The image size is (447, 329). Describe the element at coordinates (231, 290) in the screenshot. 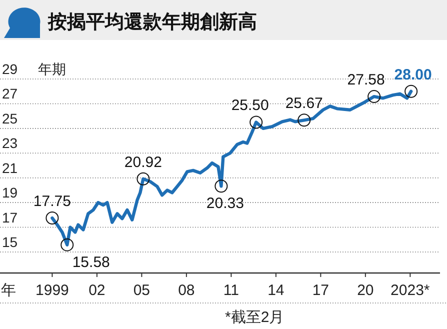

I see `x-tick-label: 11` at that location.